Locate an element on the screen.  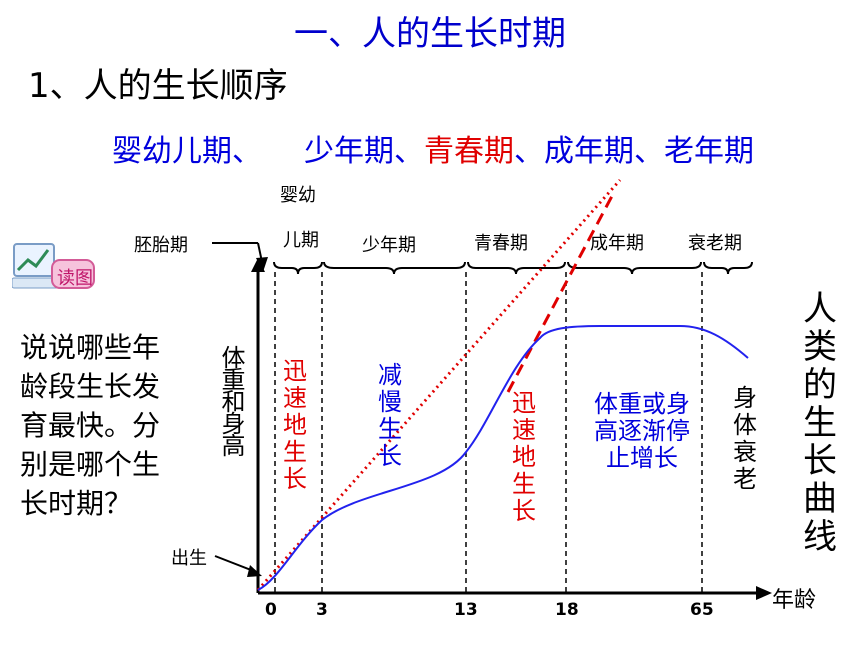
y-axis-label: 体重和身高 is located at coordinates (231, 400).